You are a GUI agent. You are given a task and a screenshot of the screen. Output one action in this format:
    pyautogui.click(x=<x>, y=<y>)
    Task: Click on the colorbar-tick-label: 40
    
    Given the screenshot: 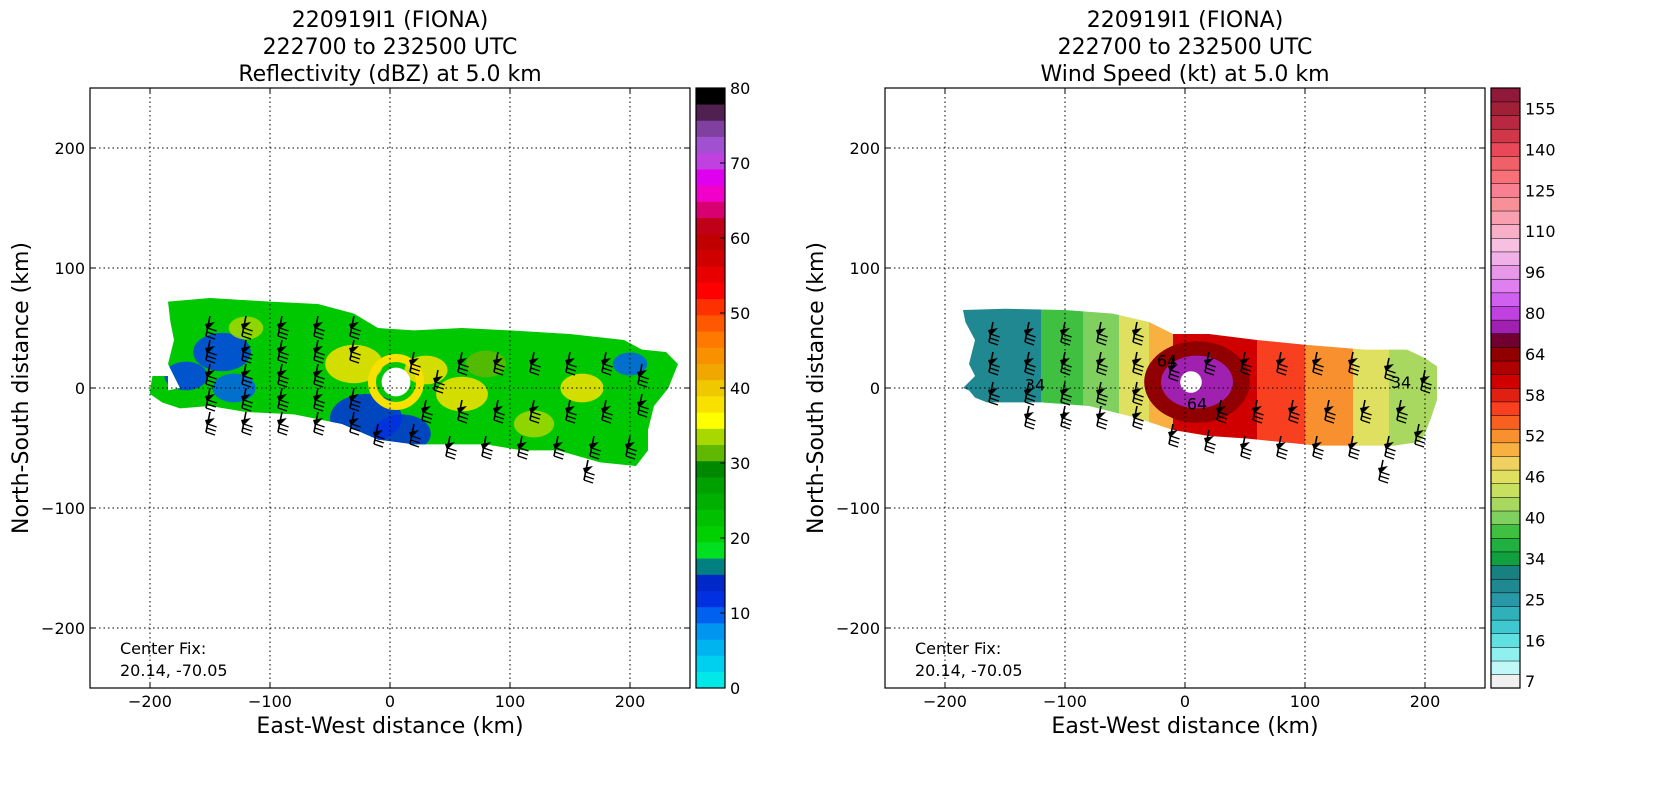 What is the action you would take?
    pyautogui.click(x=740, y=388)
    